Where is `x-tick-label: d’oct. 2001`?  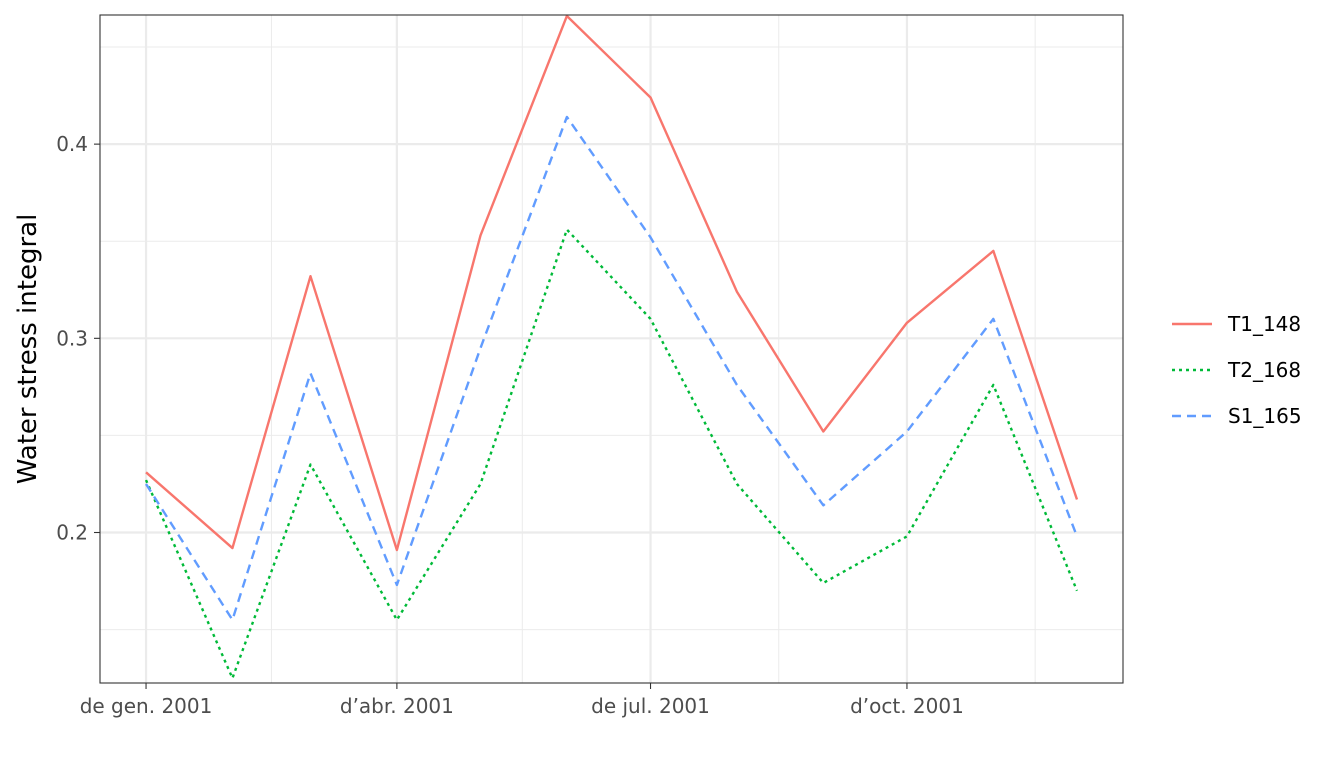 x-tick-label: d’oct. 2001 is located at coordinates (907, 706).